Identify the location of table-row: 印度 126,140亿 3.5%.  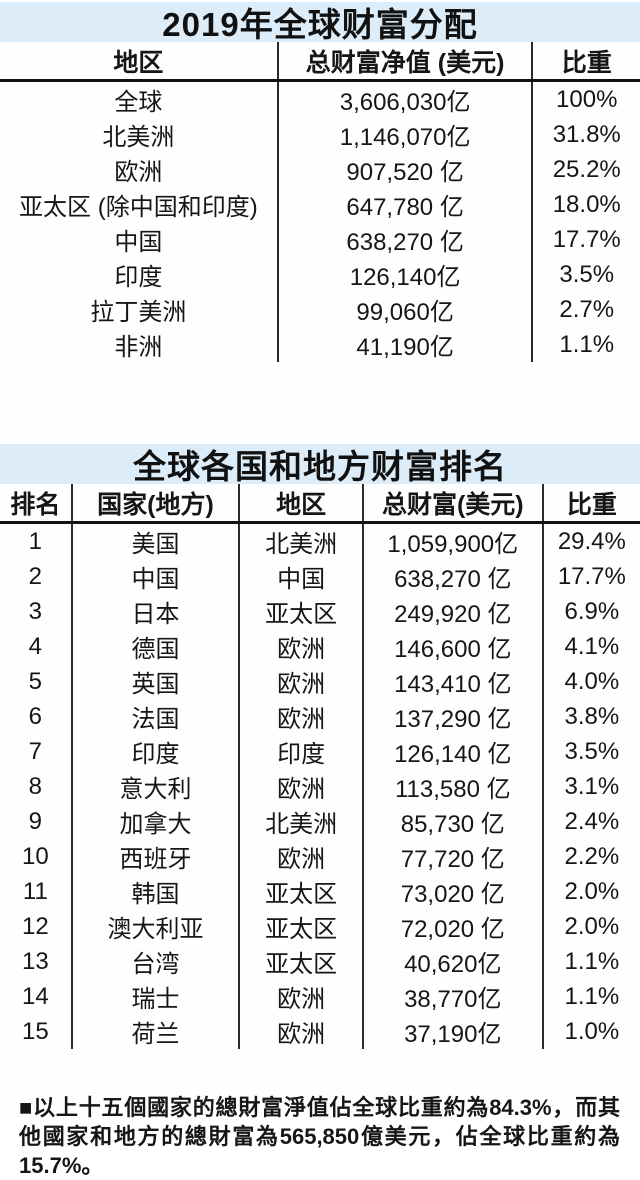
(320, 274).